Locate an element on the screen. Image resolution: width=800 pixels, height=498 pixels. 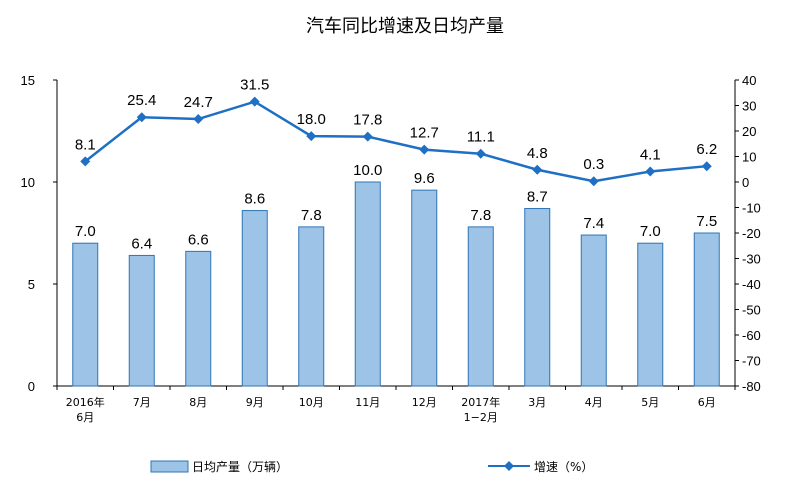
right-tick-label: -70 is located at coordinates (751, 361).